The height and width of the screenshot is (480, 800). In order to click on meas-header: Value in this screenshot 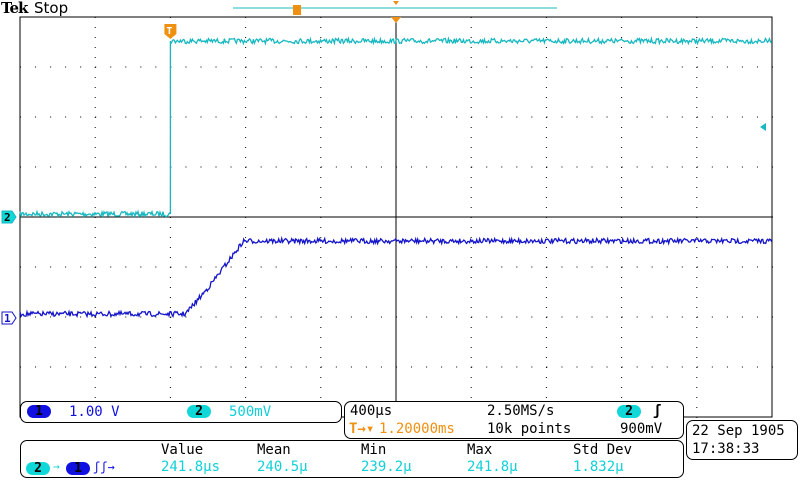, I will do `click(182, 450)`.